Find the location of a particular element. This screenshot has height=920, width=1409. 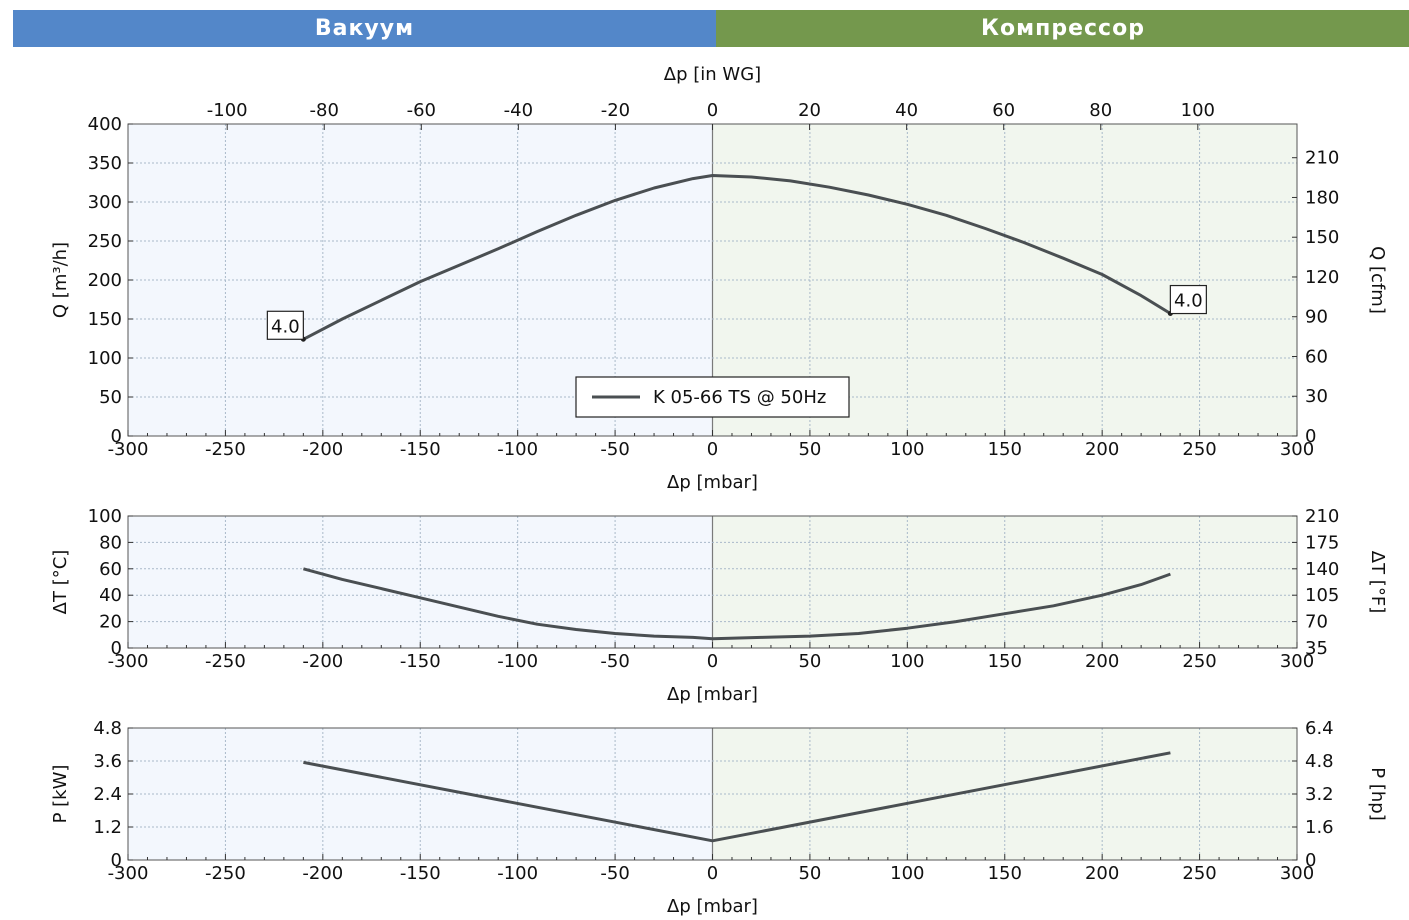

temp-xtick-label: 100 is located at coordinates (907, 661).